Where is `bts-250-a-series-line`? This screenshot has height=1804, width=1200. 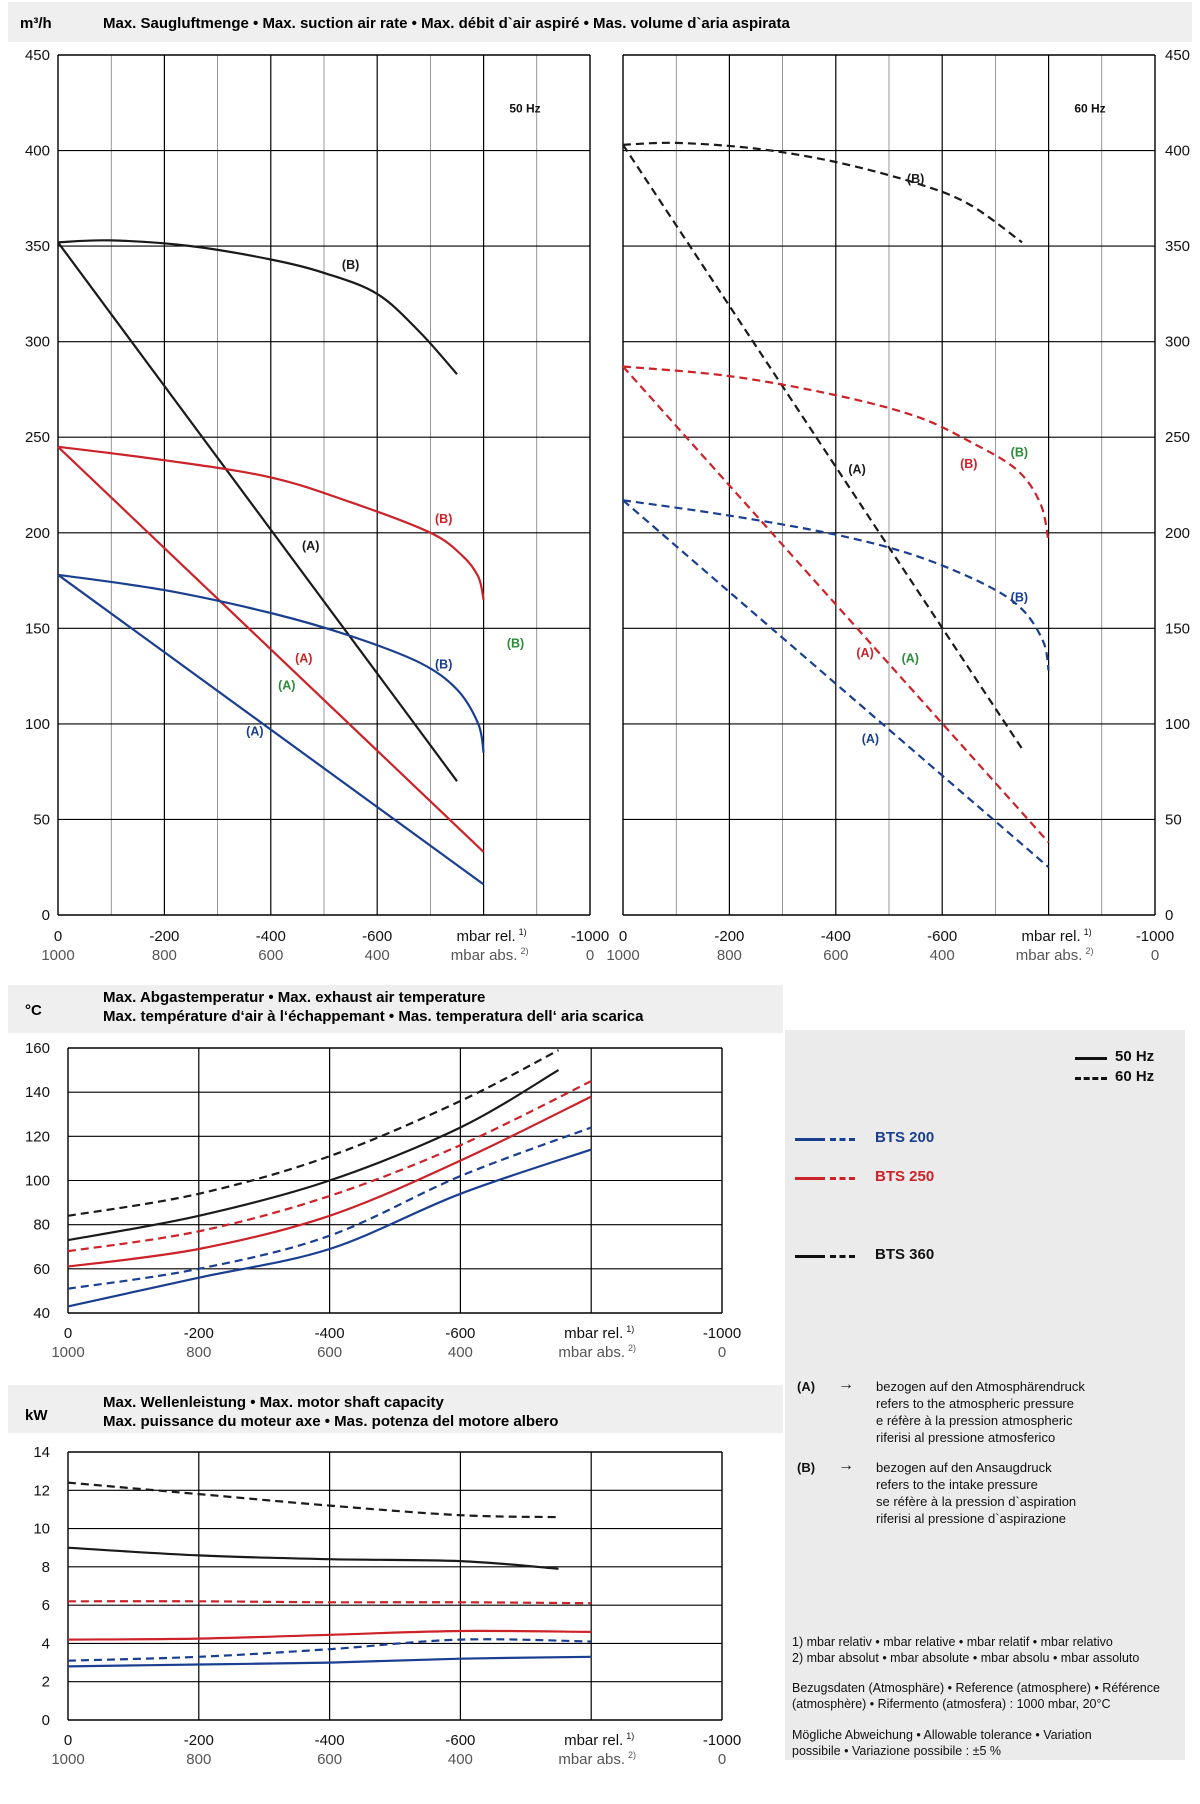
bts-250-a-series-line is located at coordinates (836, 604).